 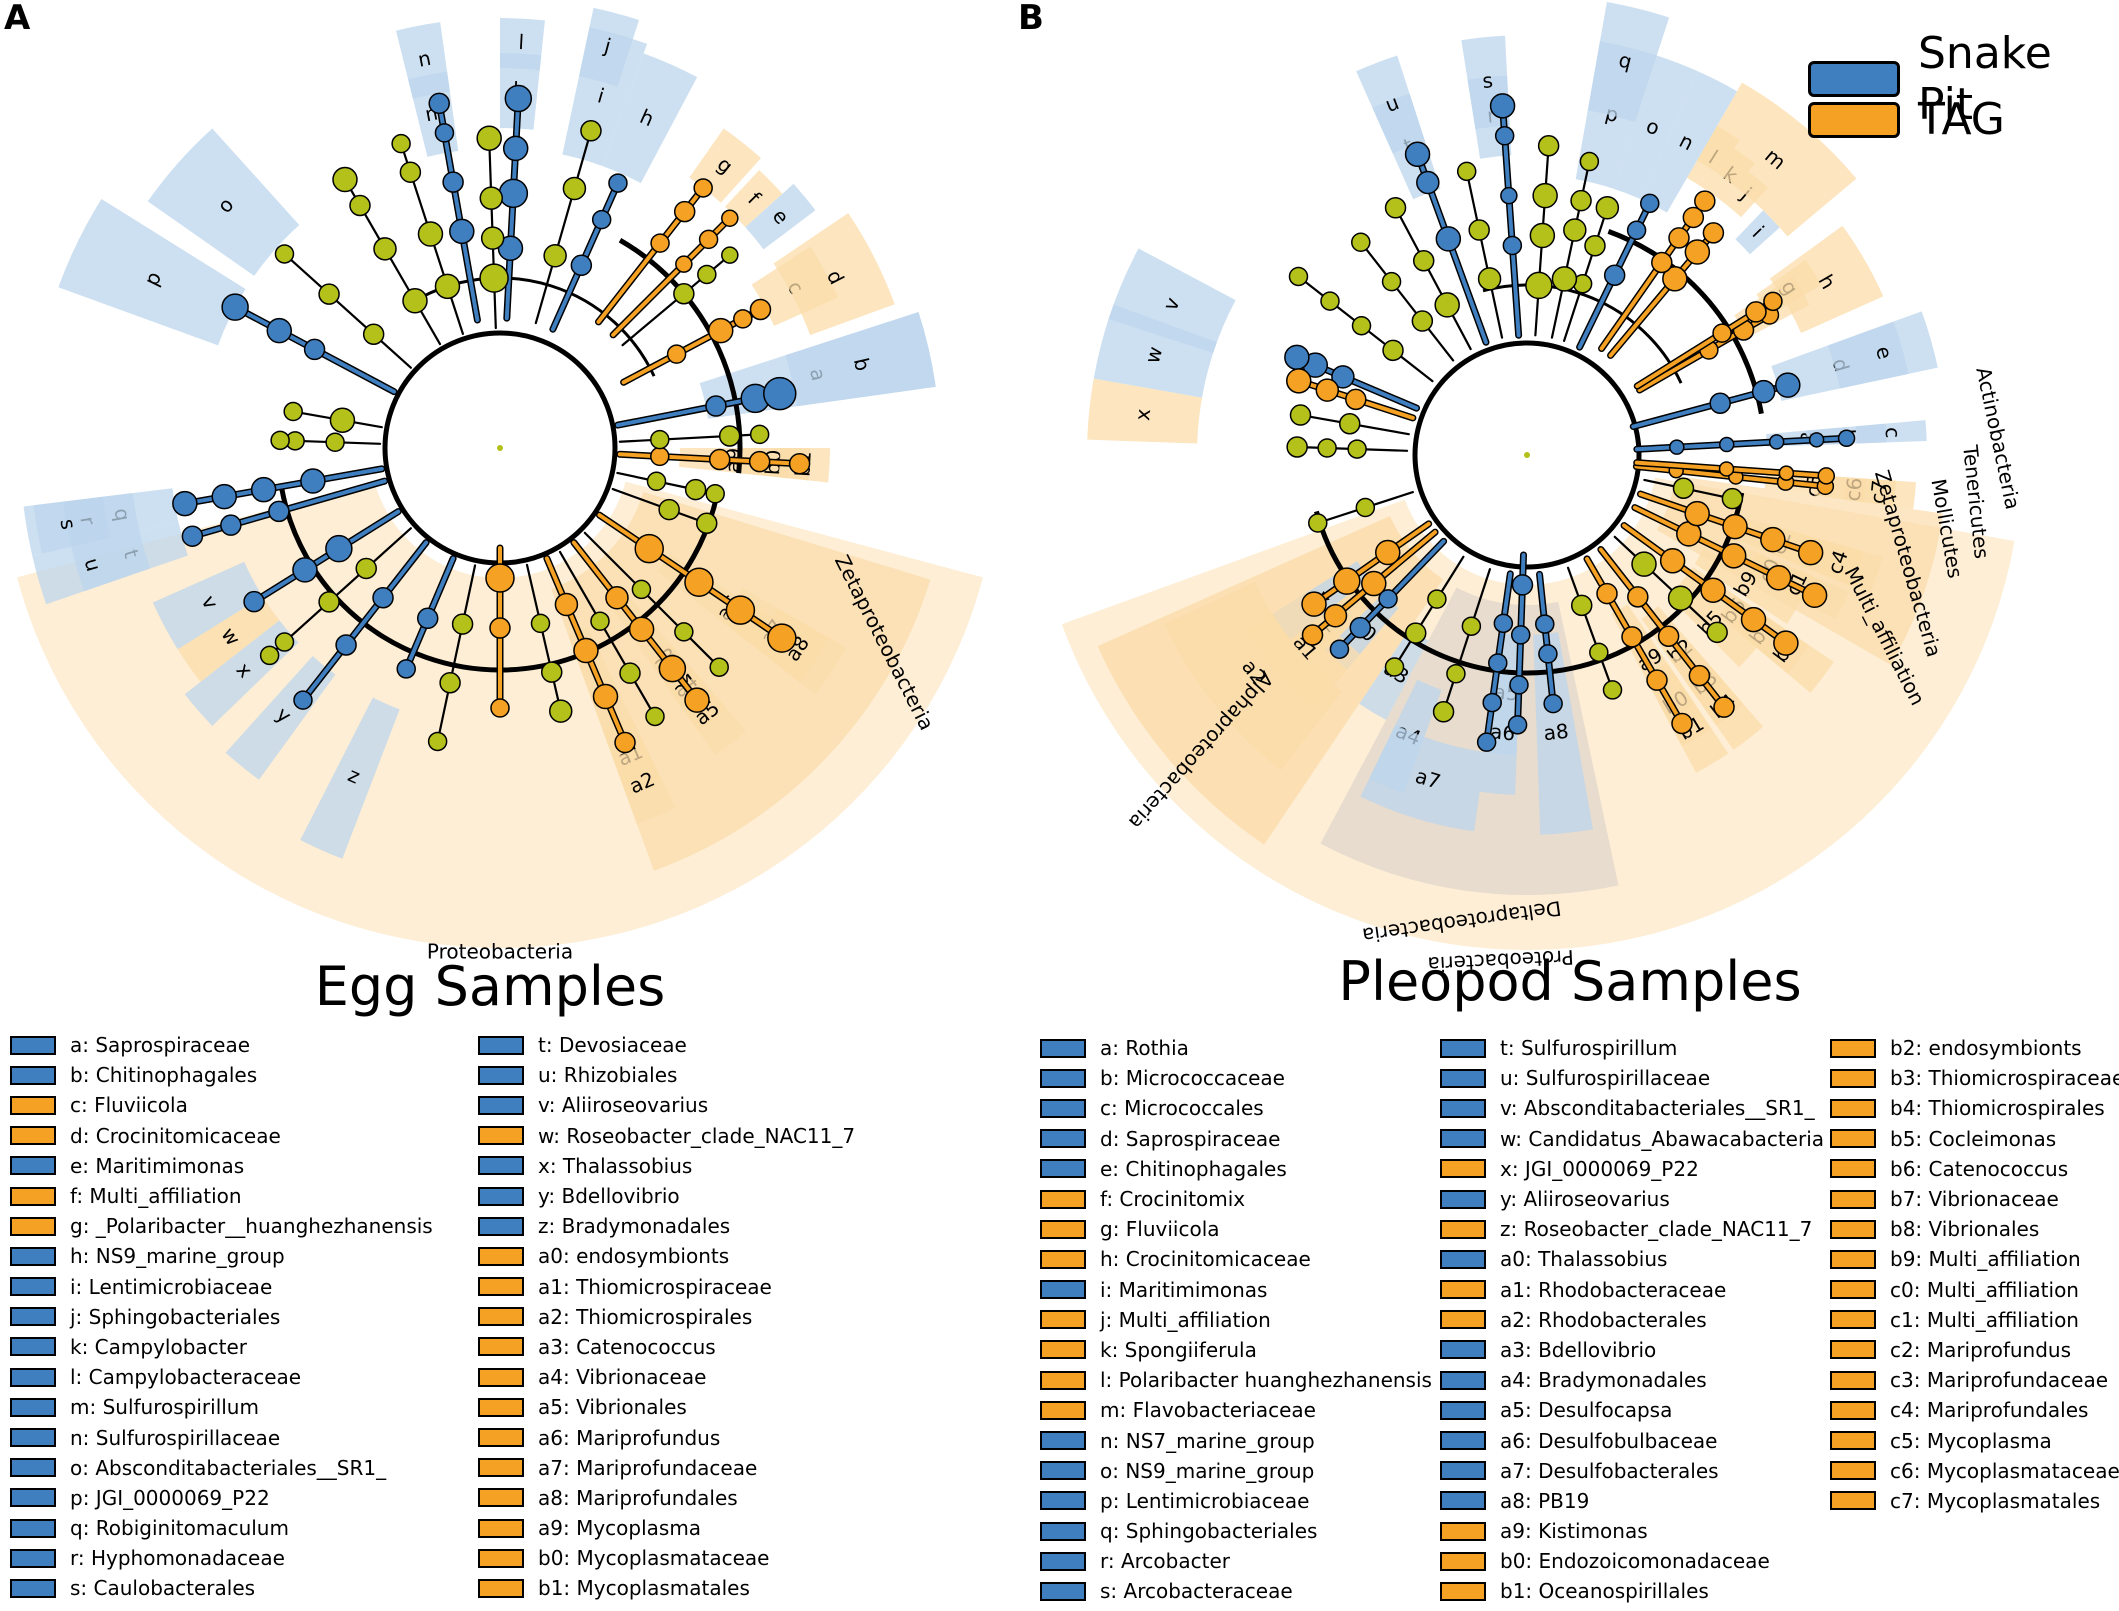 What do you see at coordinates (1160, 1229) in the screenshot?
I see `legend-label: g: Fluviicola` at bounding box center [1160, 1229].